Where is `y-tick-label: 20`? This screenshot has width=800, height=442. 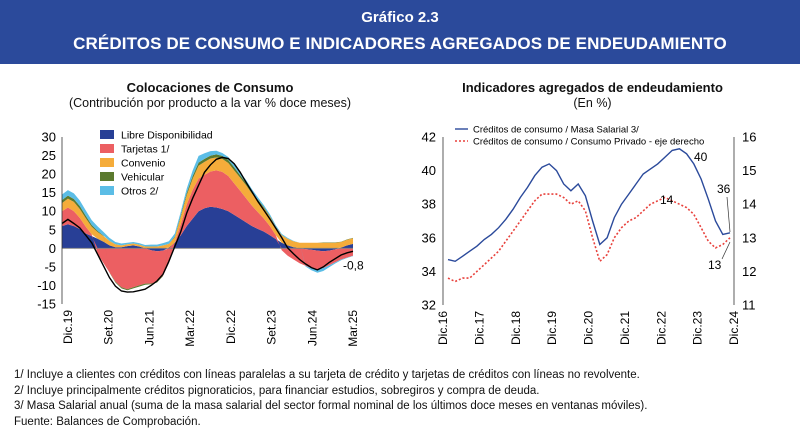 y-tick-label: 20 is located at coordinates (49, 174).